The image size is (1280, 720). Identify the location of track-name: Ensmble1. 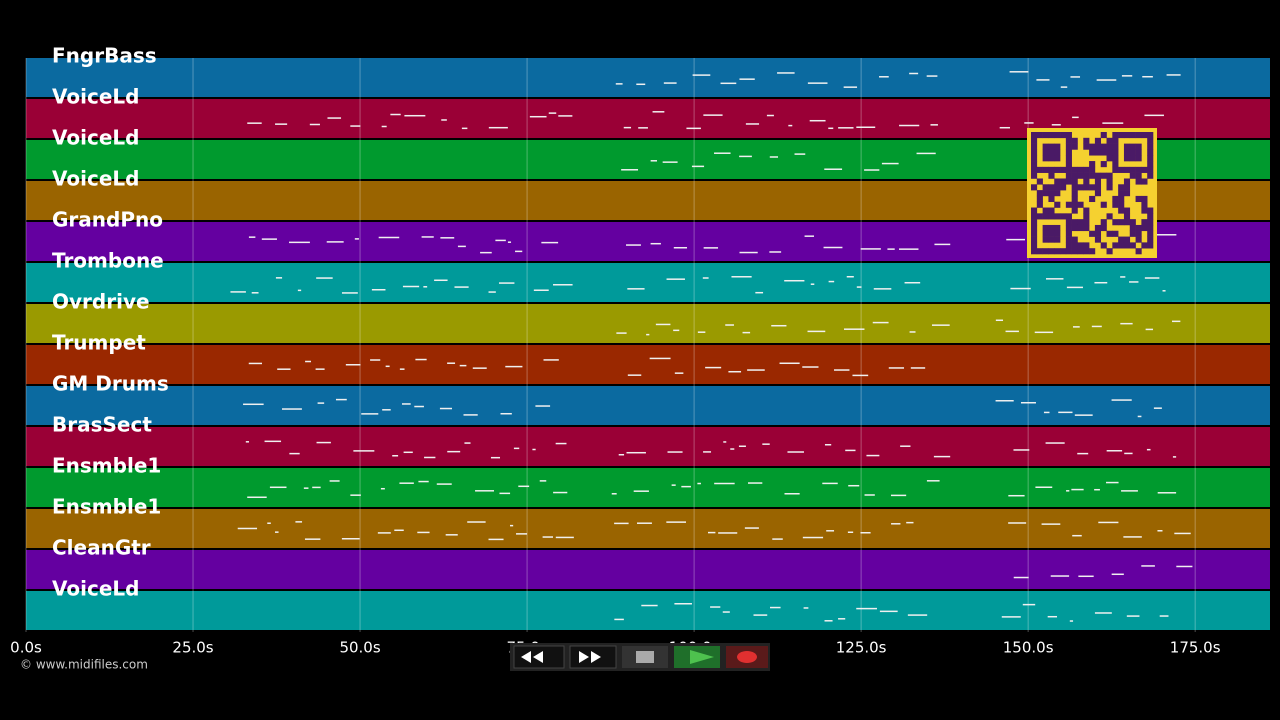
(106, 507).